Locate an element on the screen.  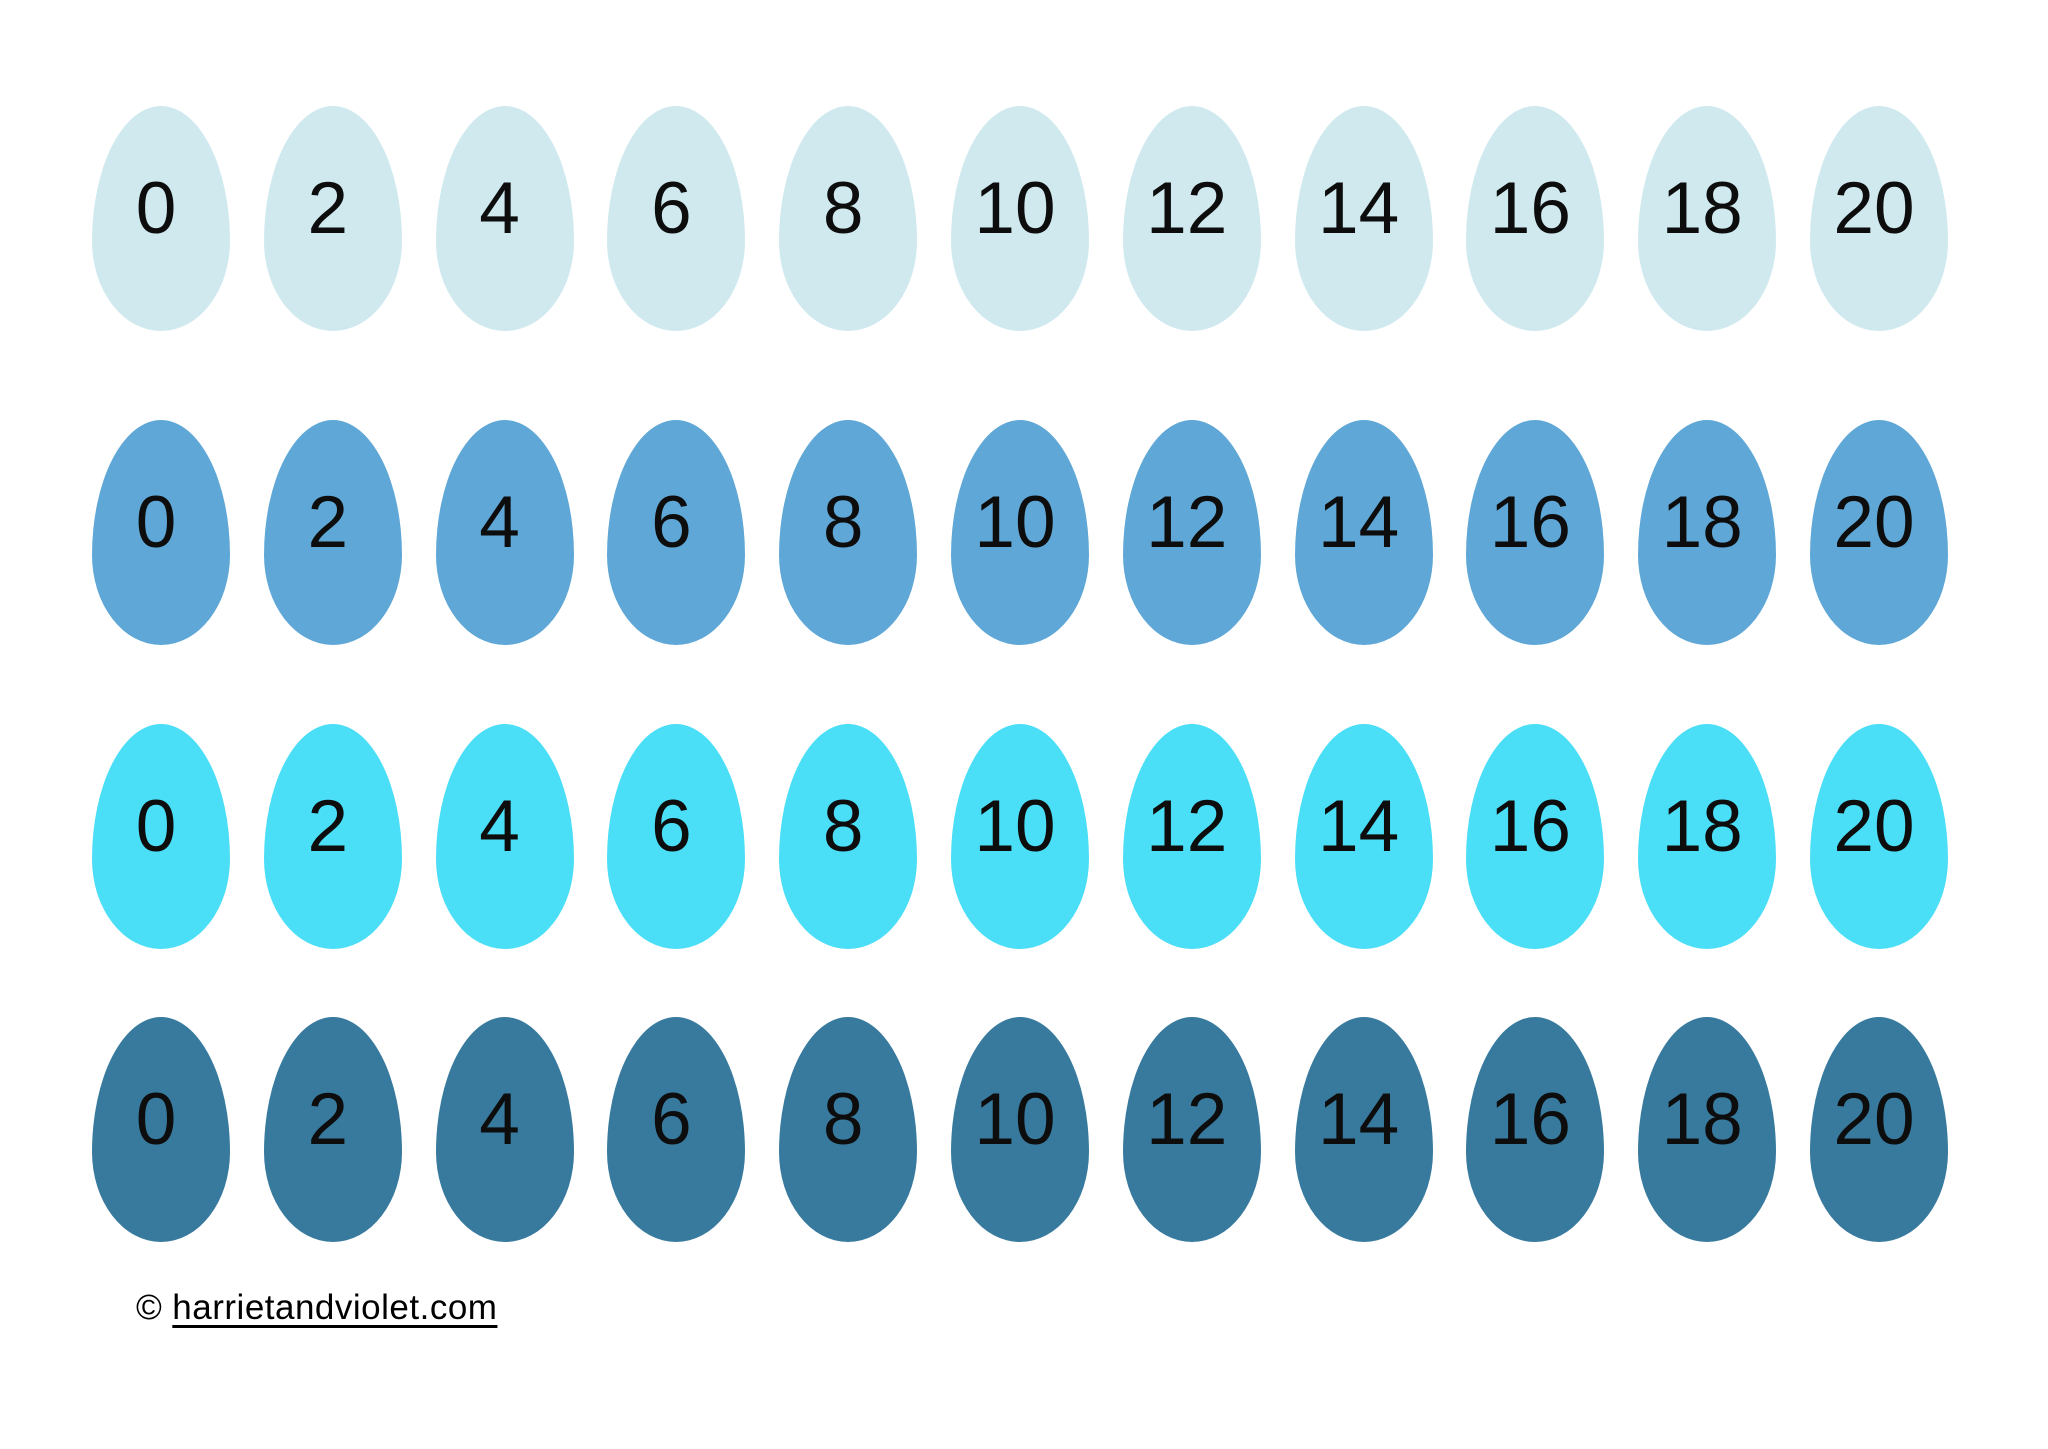
cyan-egg-row: 0 2 4 6 8 10 12 14 16 18 20 is located at coordinates (1020, 836).